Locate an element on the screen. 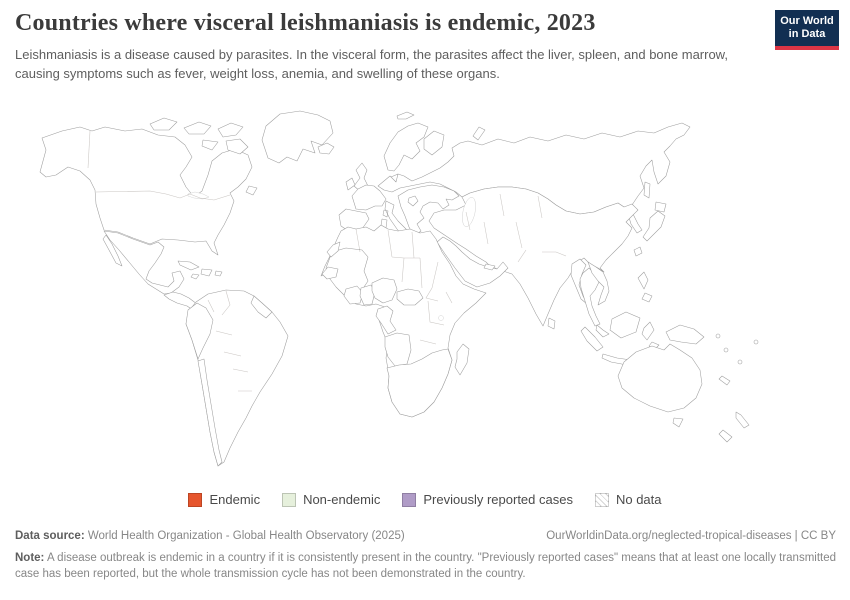 Image resolution: width=850 pixels, height=600 pixels. map-region-tasmania is located at coordinates (678, 422).